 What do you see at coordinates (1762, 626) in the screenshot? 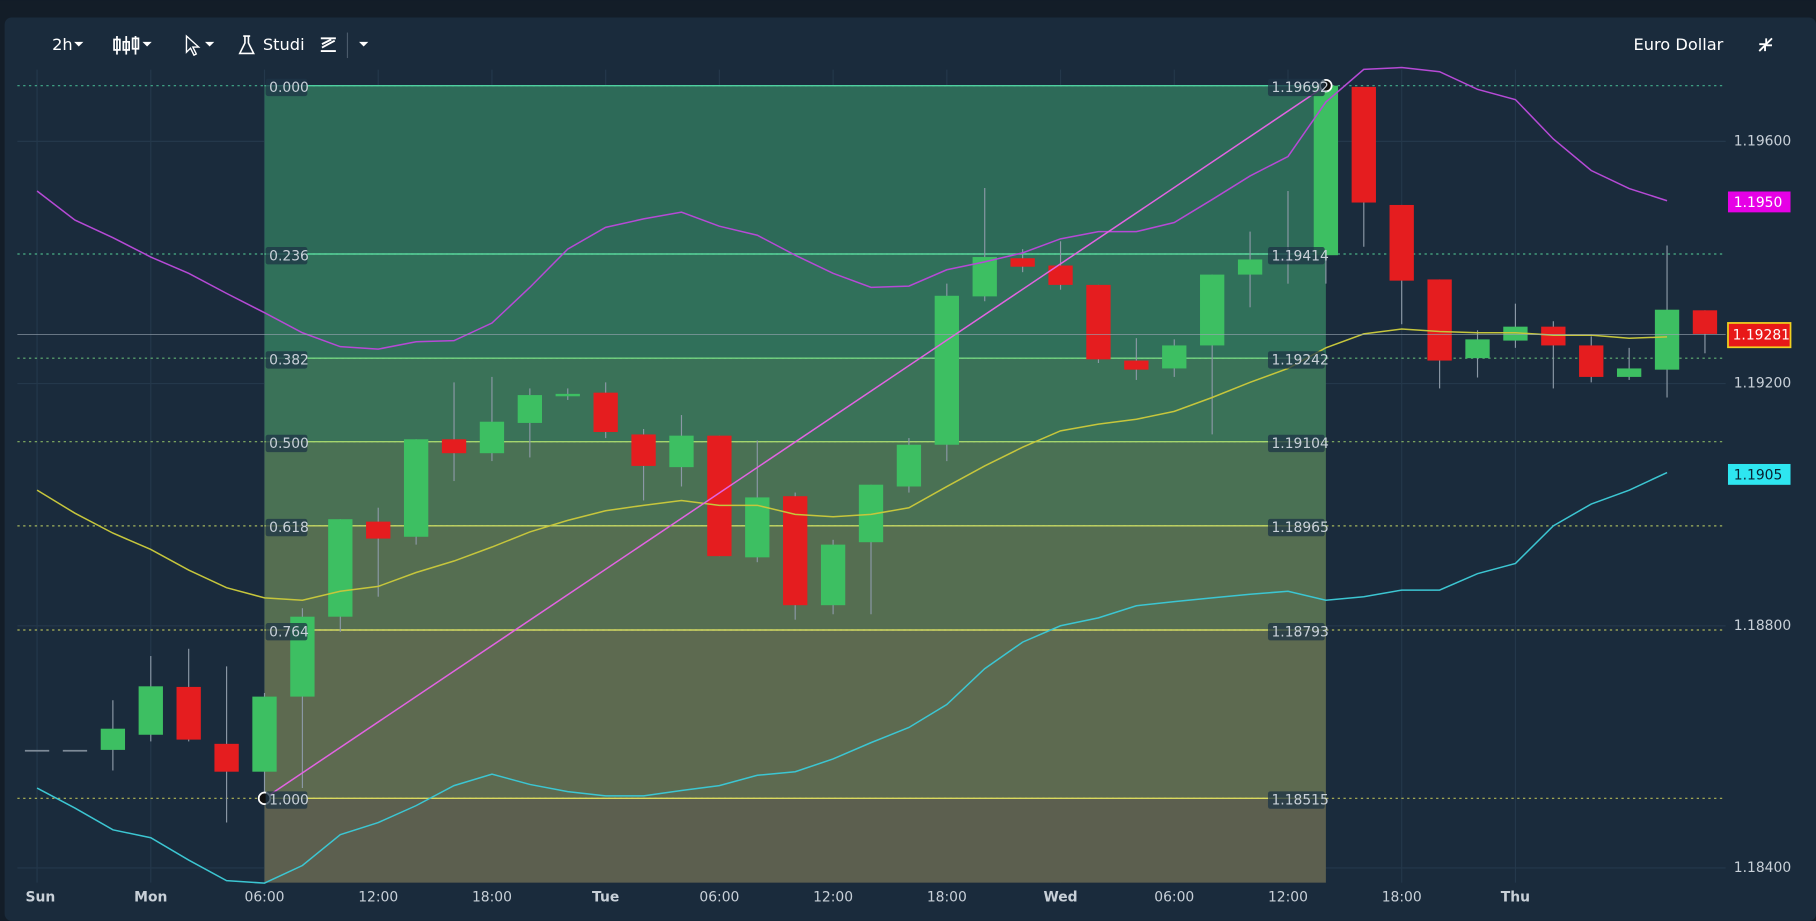
I see `y-tick-label: 1.18800` at bounding box center [1762, 626].